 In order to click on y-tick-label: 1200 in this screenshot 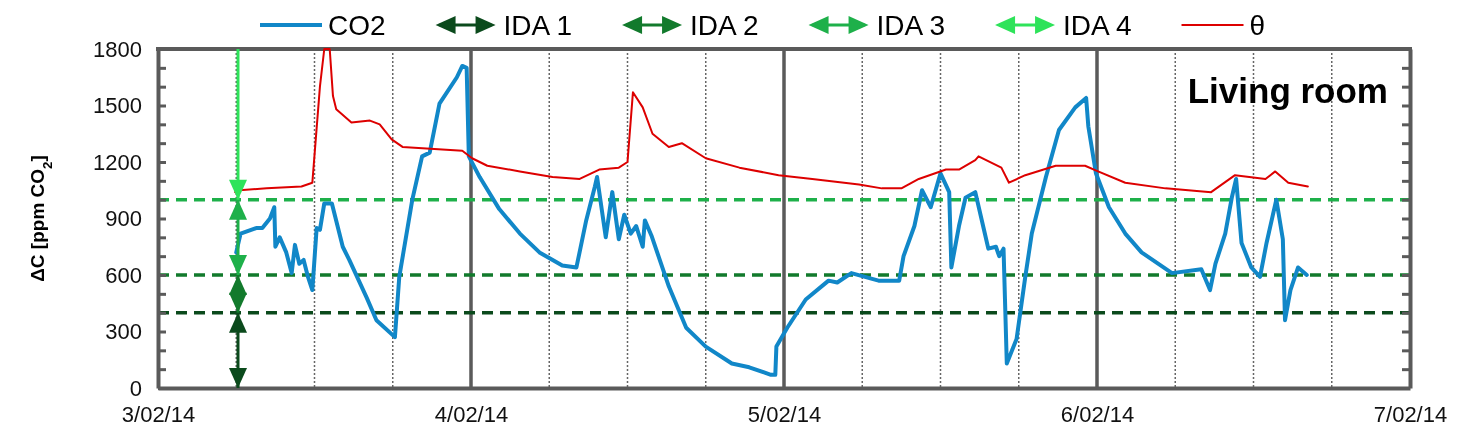, I will do `click(117, 162)`.